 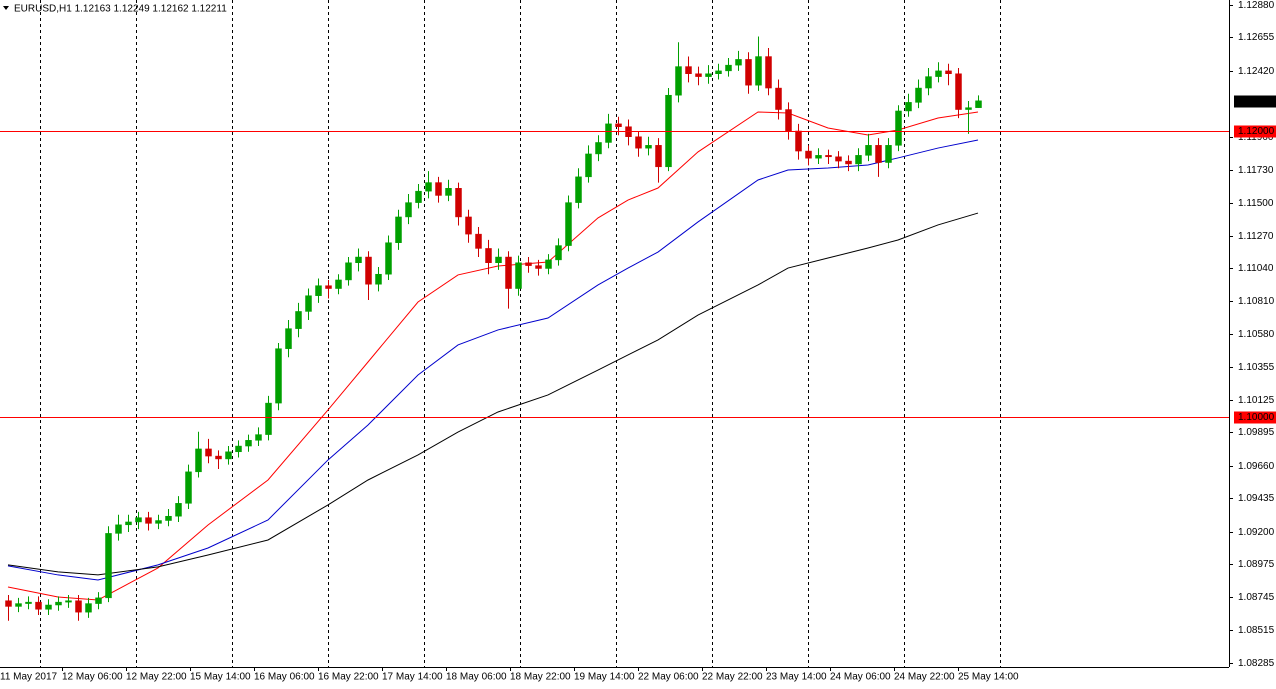 I want to click on x-tick-label: 24 May 06:00, so click(x=860, y=677).